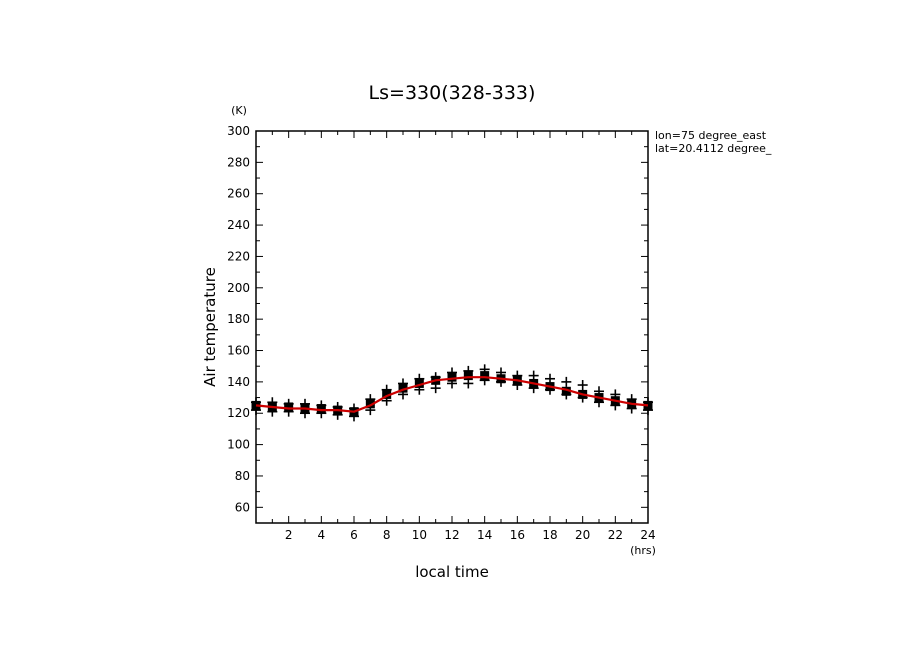  What do you see at coordinates (289, 535) in the screenshot?
I see `x-tick-label: 2` at bounding box center [289, 535].